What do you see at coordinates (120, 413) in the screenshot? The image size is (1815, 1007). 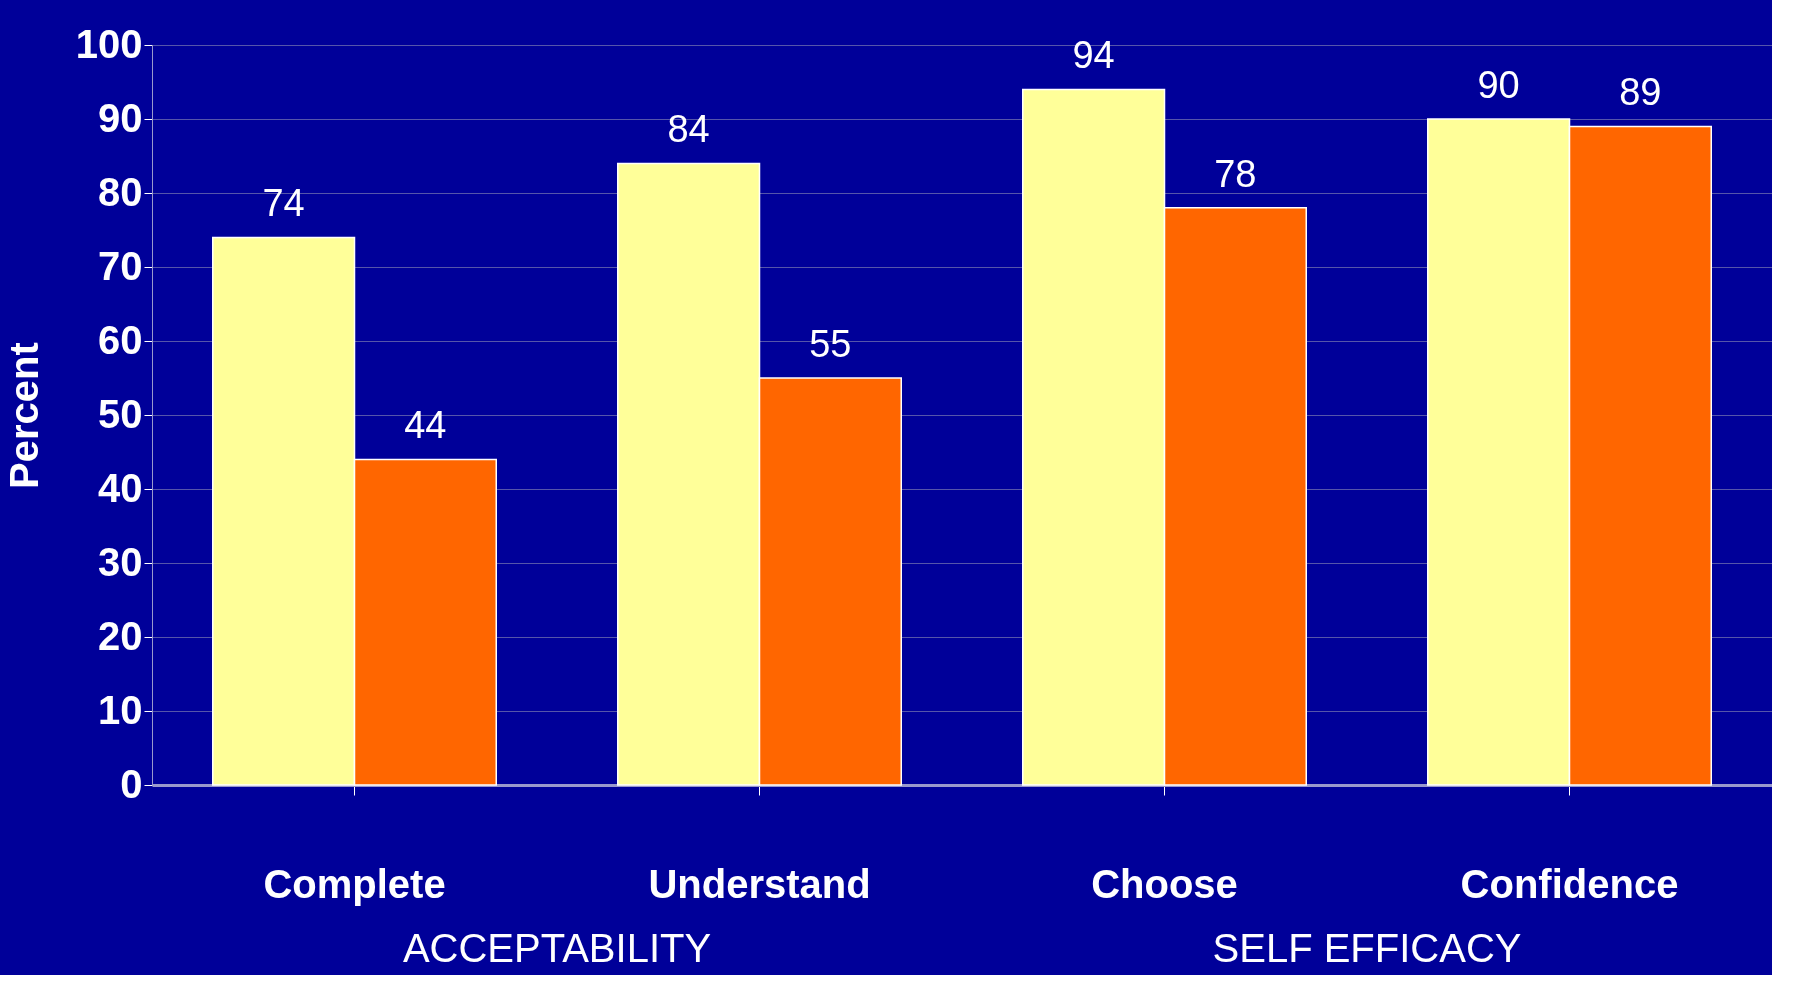 I see `y-tick-label: 50` at bounding box center [120, 413].